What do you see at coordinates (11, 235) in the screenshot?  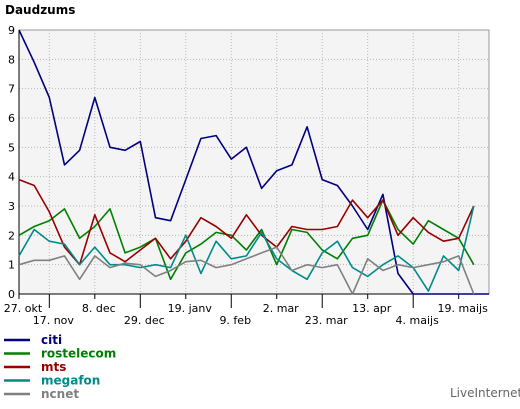 I see `y-tick-label: 2` at bounding box center [11, 235].